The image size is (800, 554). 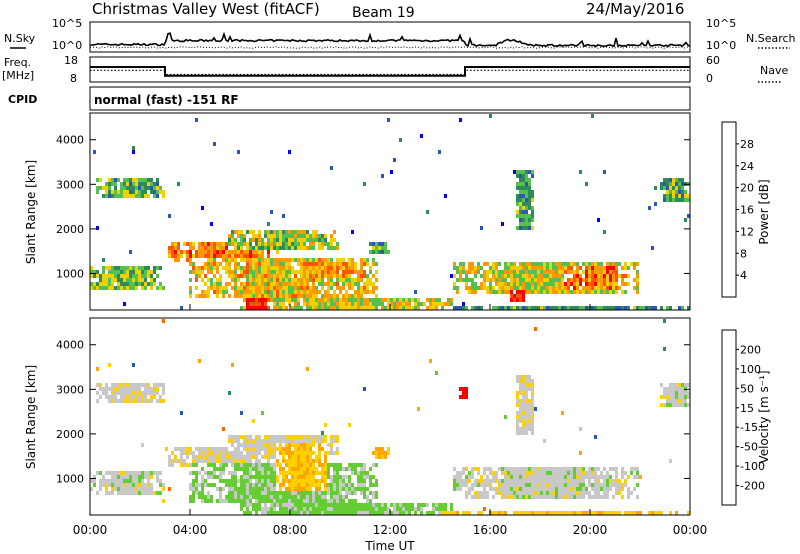 I want to click on noise-panel: N.Sky 10^5 10^0 10^5 10^0 N.Search, so click(x=400, y=35).